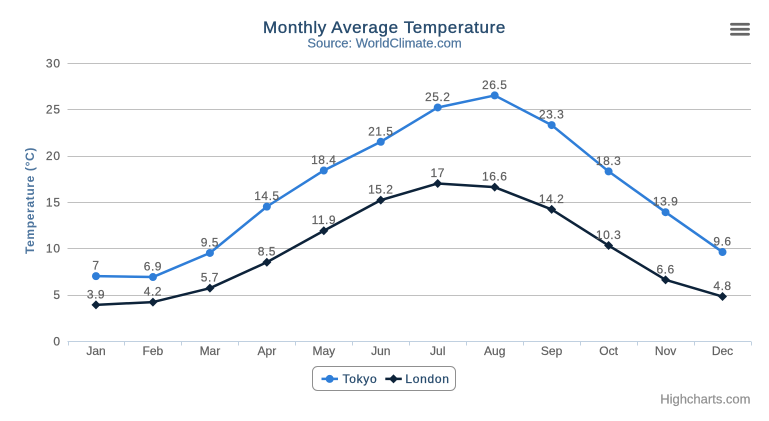  Describe the element at coordinates (608, 351) in the screenshot. I see `svg-text: Oct` at that location.